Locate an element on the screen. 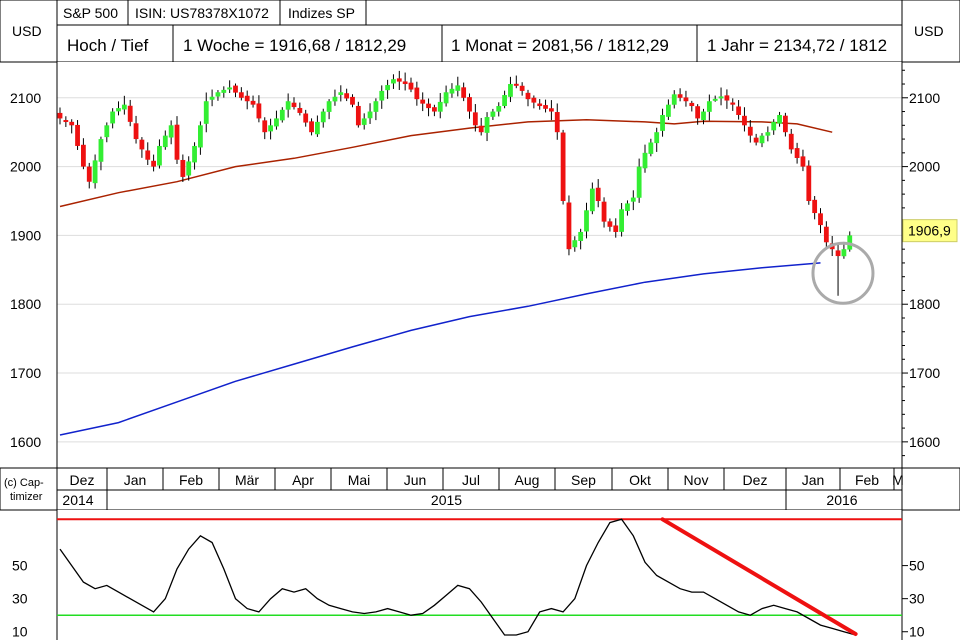 The height and width of the screenshot is (640, 960). oscillator-ytick-label-right: 10 is located at coordinates (917, 632).